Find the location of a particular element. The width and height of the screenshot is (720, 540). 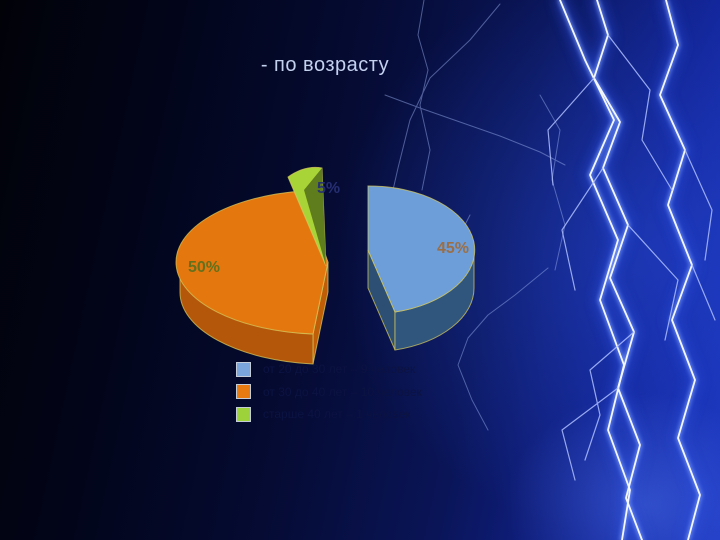

legend-item-orange: от 30 до 40 лет – 10 человек is located at coordinates (329, 392).